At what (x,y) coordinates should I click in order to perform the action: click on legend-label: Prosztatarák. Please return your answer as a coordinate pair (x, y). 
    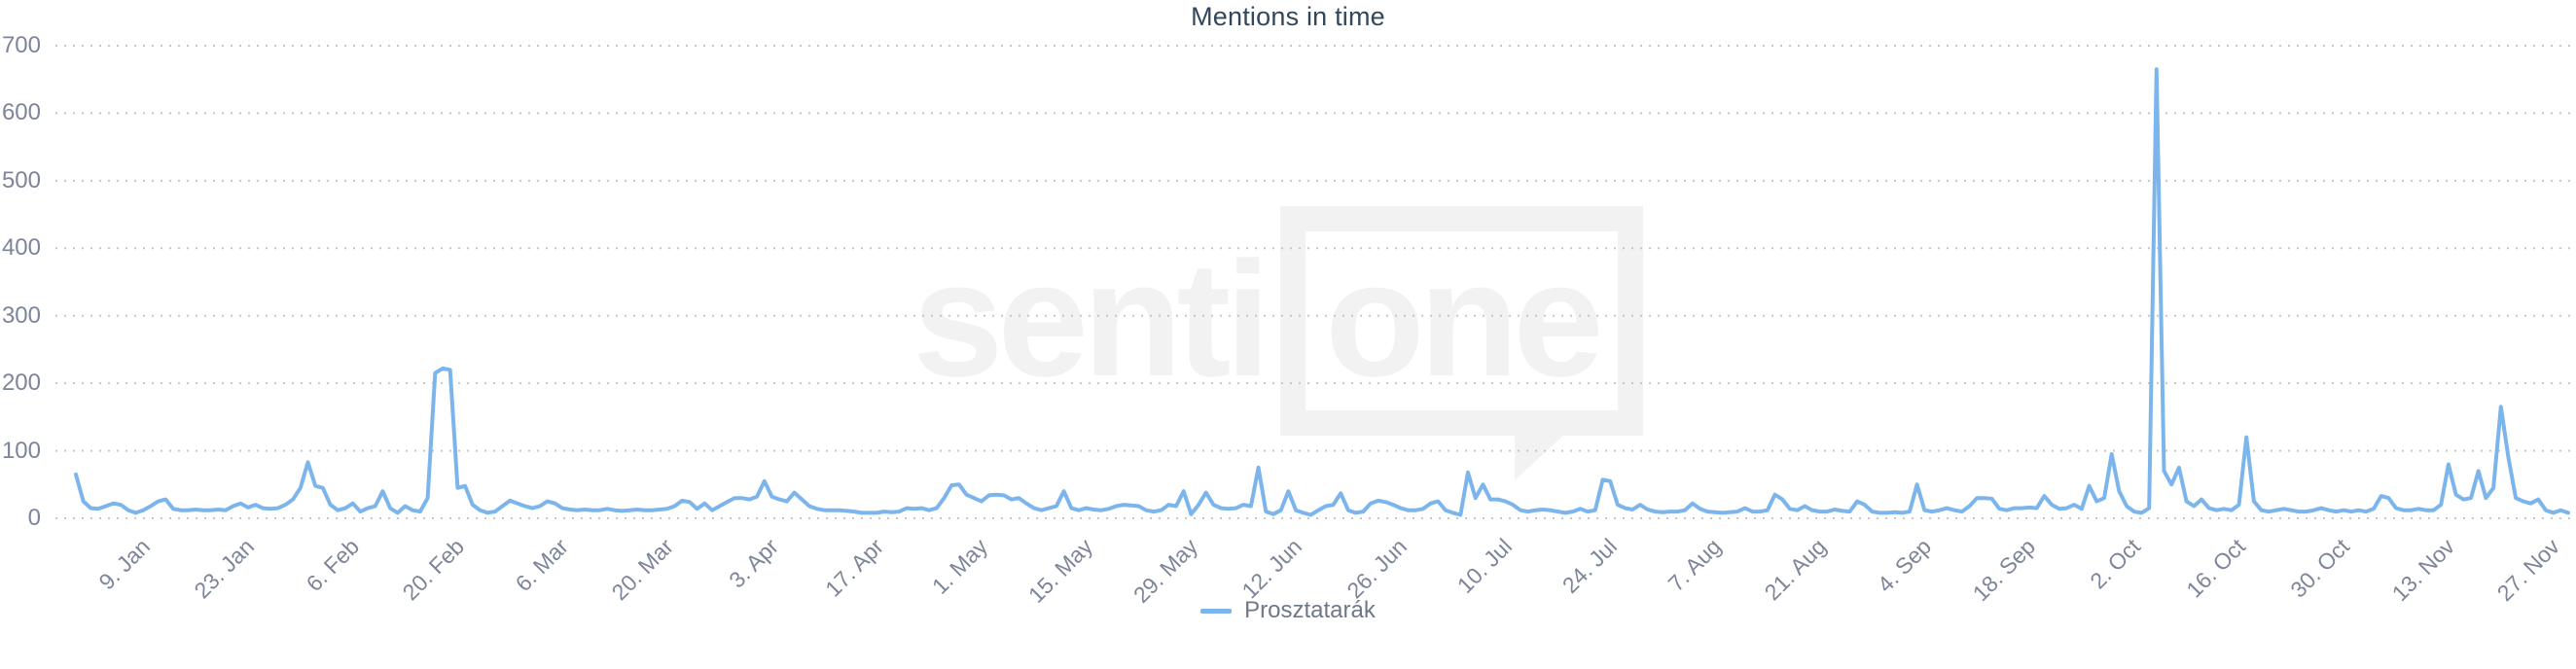
    Looking at the image, I should click on (1310, 610).